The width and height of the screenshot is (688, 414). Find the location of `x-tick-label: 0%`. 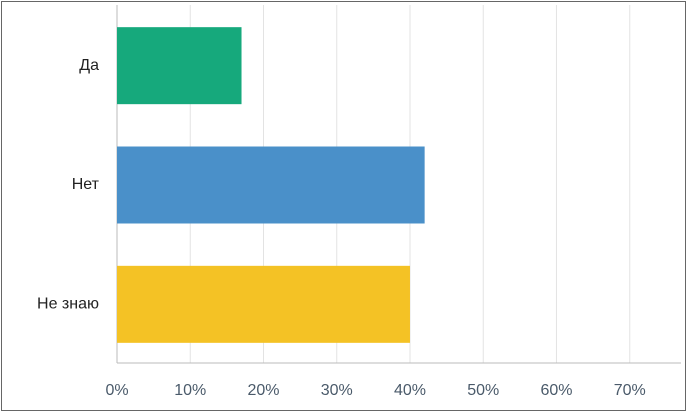

x-tick-label: 0% is located at coordinates (116, 390).